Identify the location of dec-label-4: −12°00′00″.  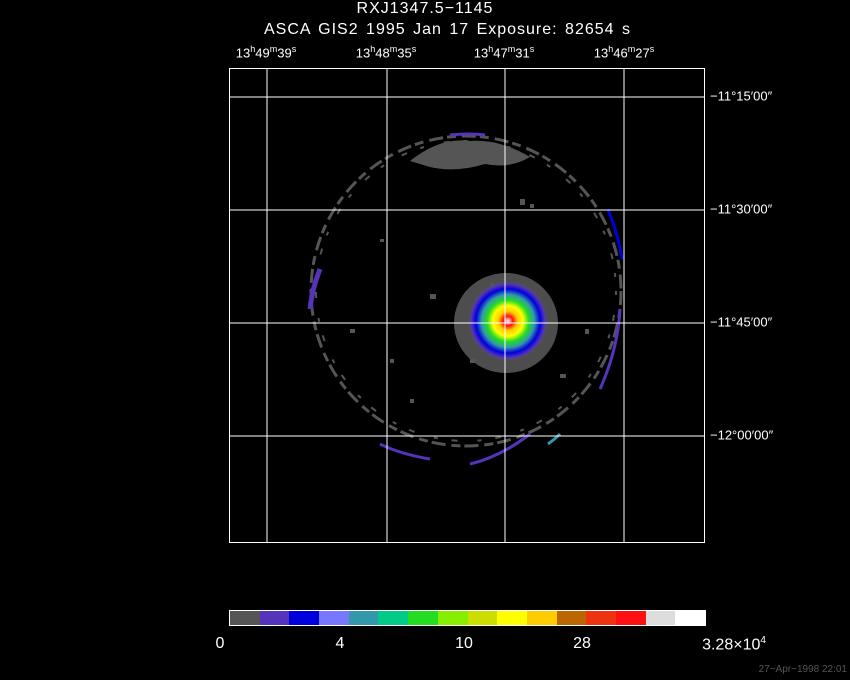
(742, 435).